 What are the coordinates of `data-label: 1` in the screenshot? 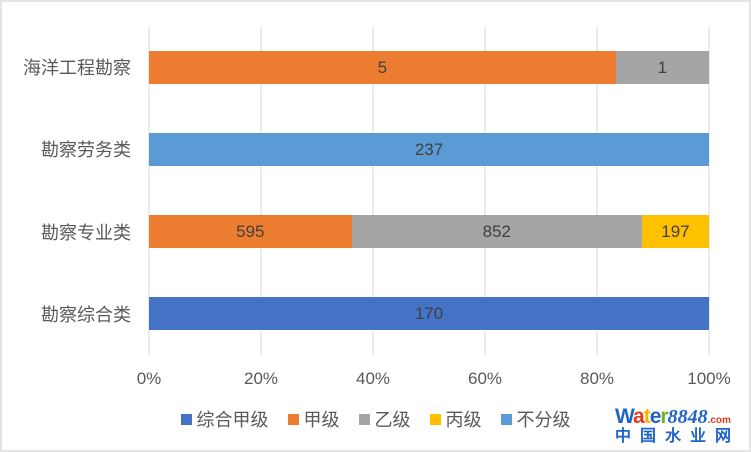 It's located at (662, 67).